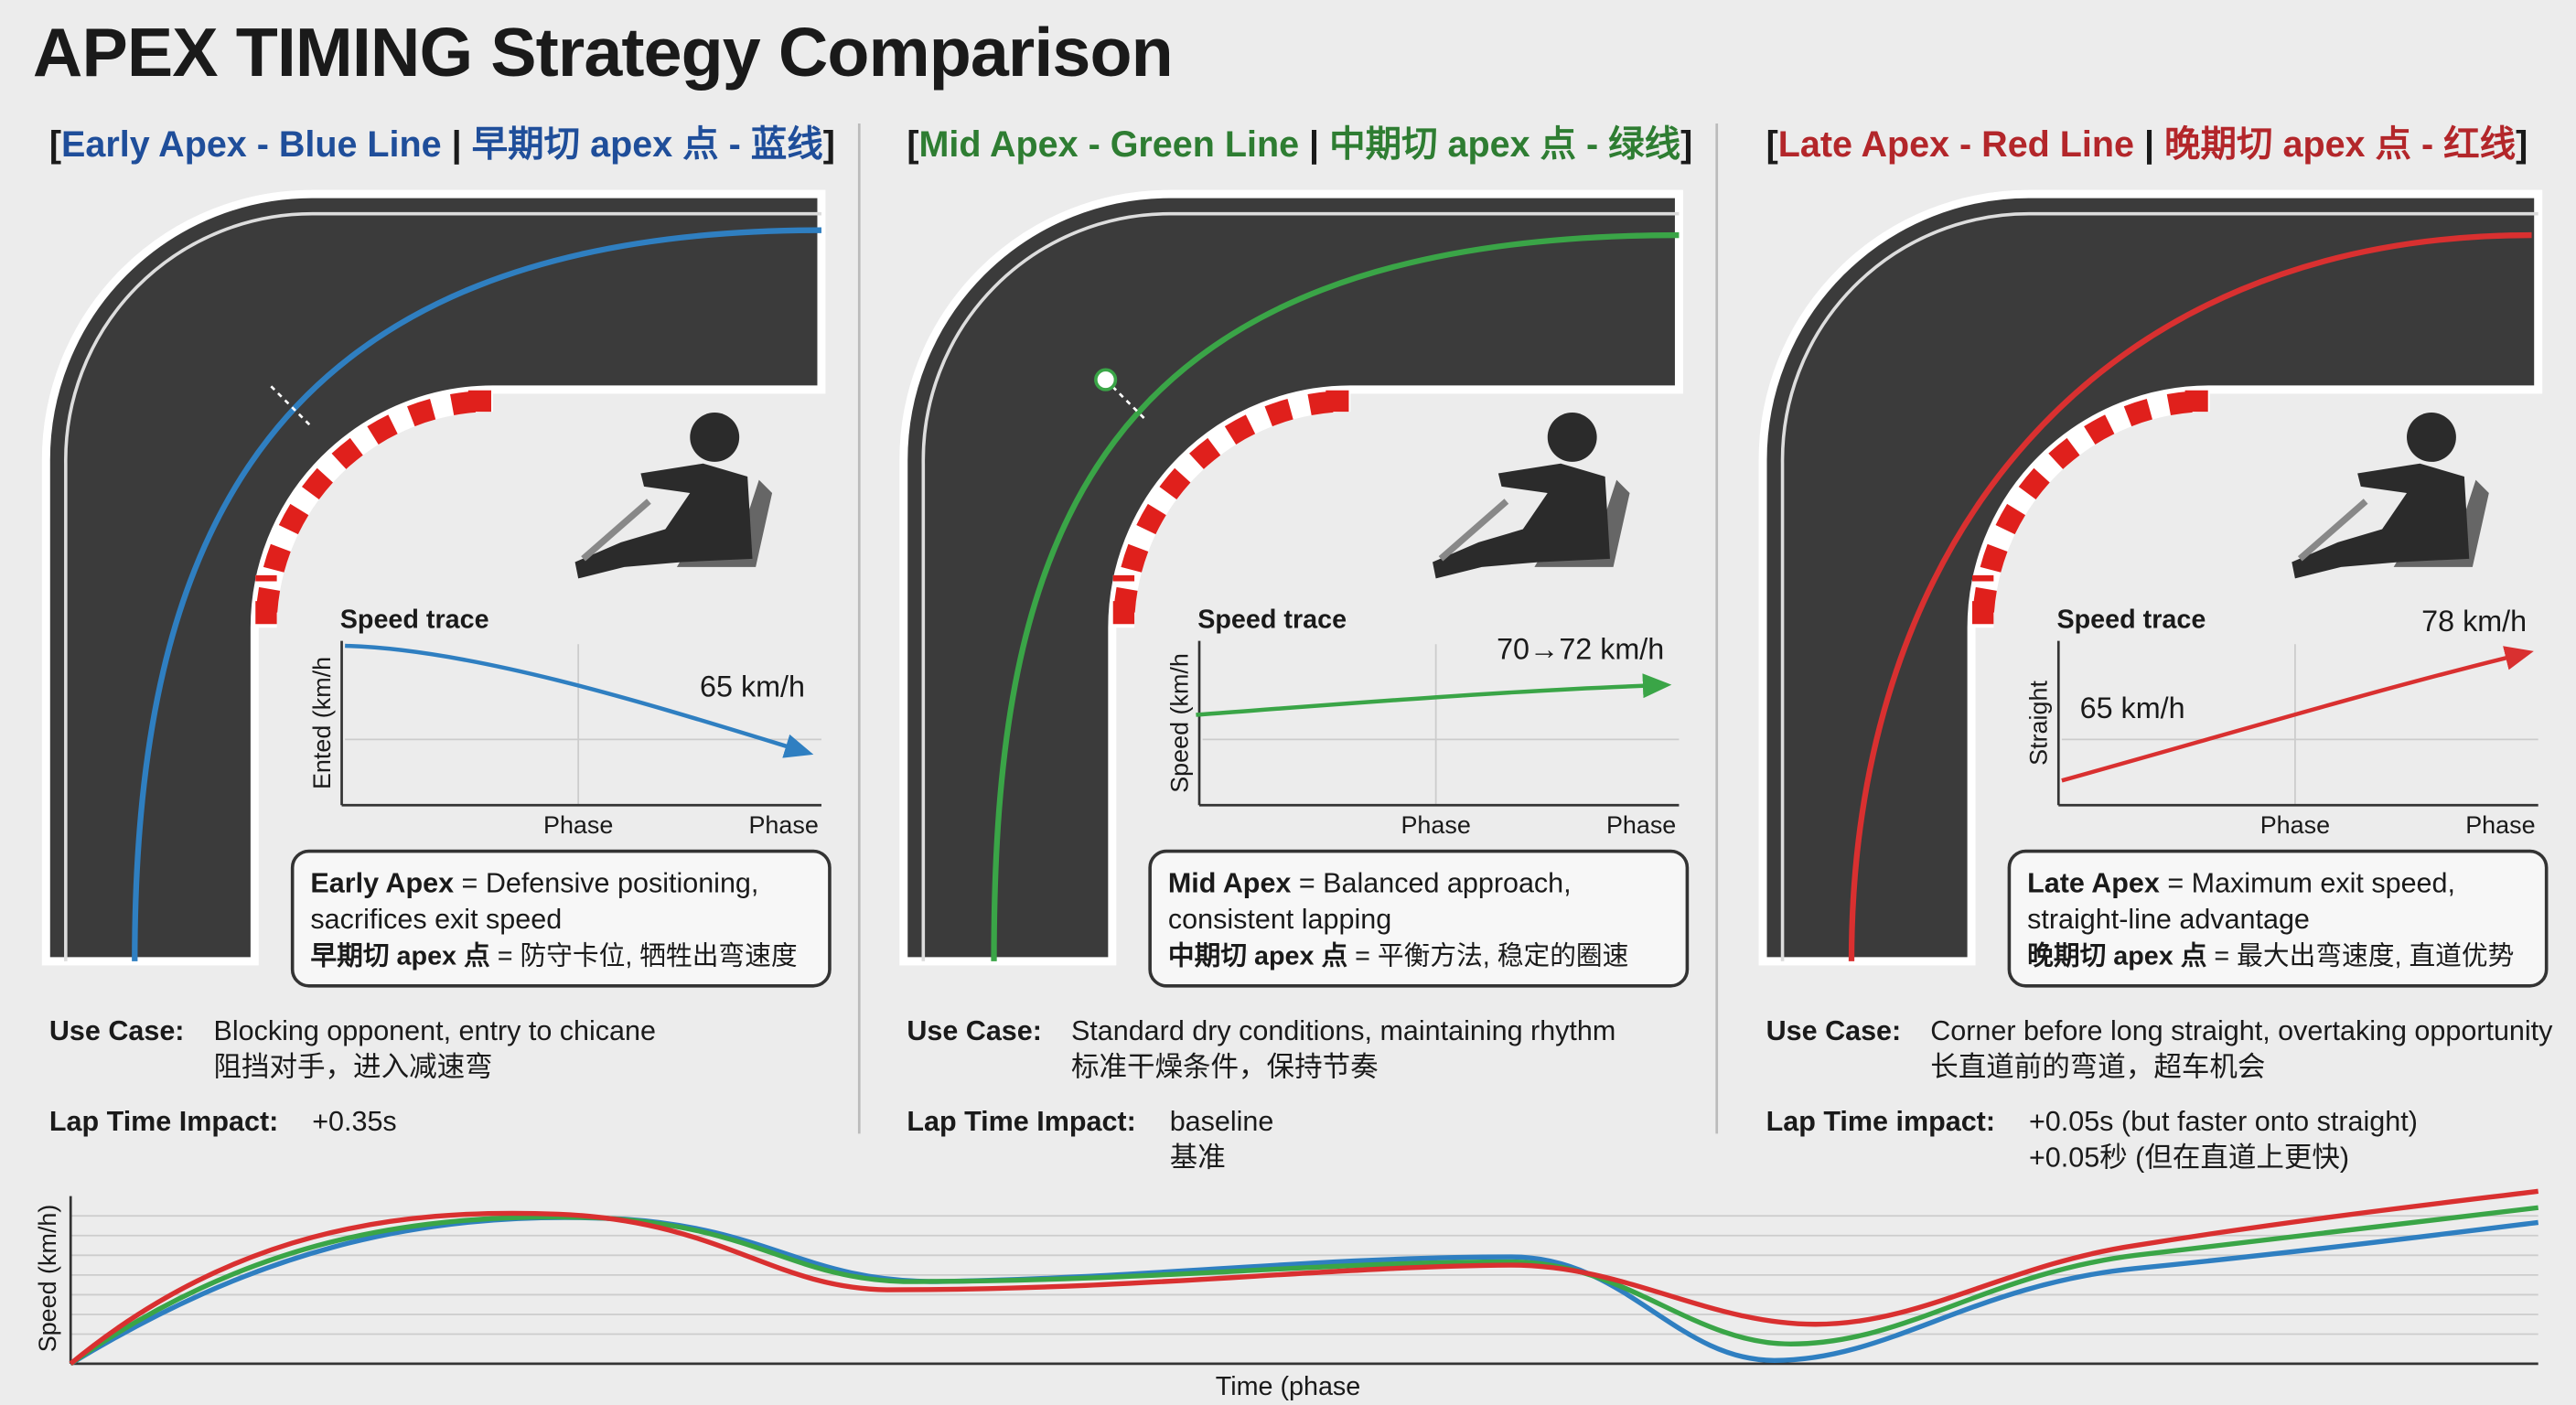 The width and height of the screenshot is (2576, 1405). I want to click on summary-line: consistent lapping, so click(1280, 920).